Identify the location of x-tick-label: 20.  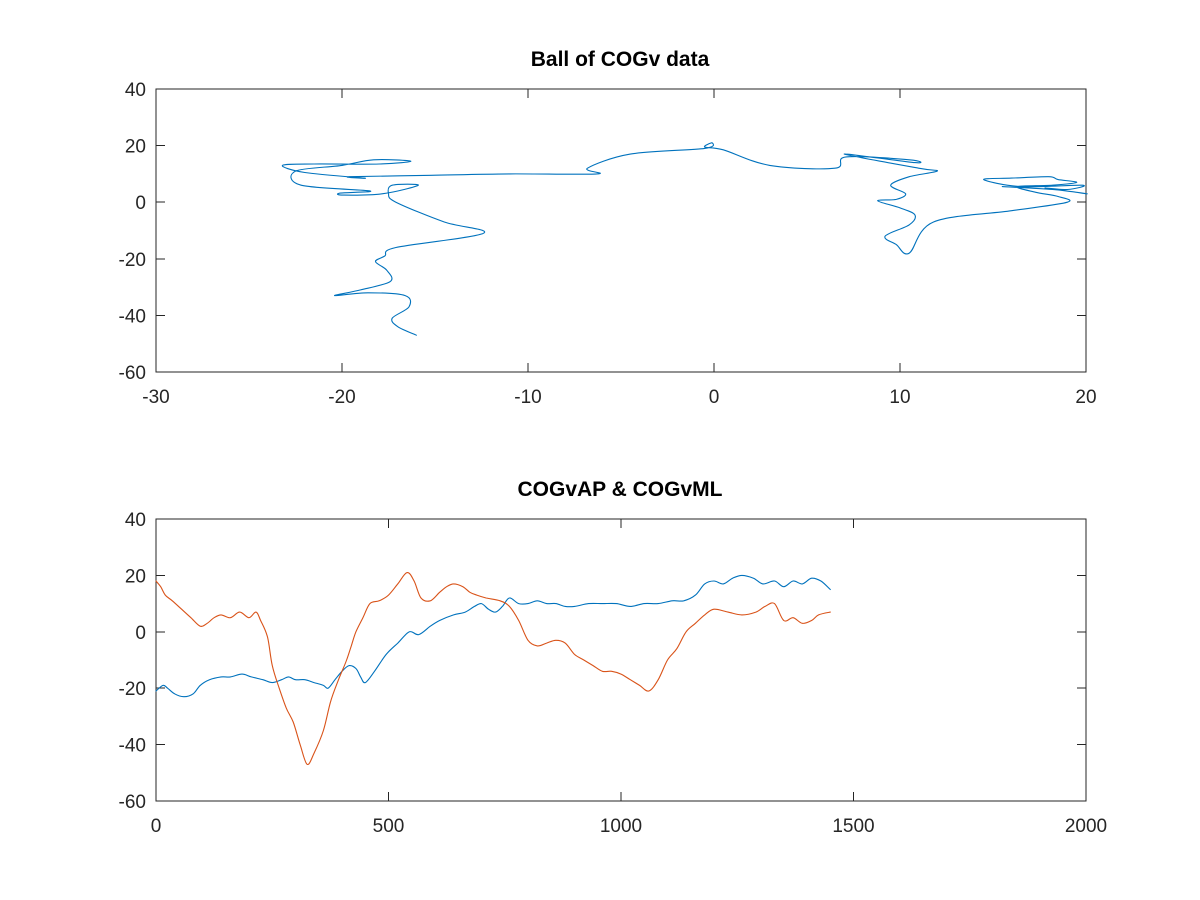
(1085, 397).